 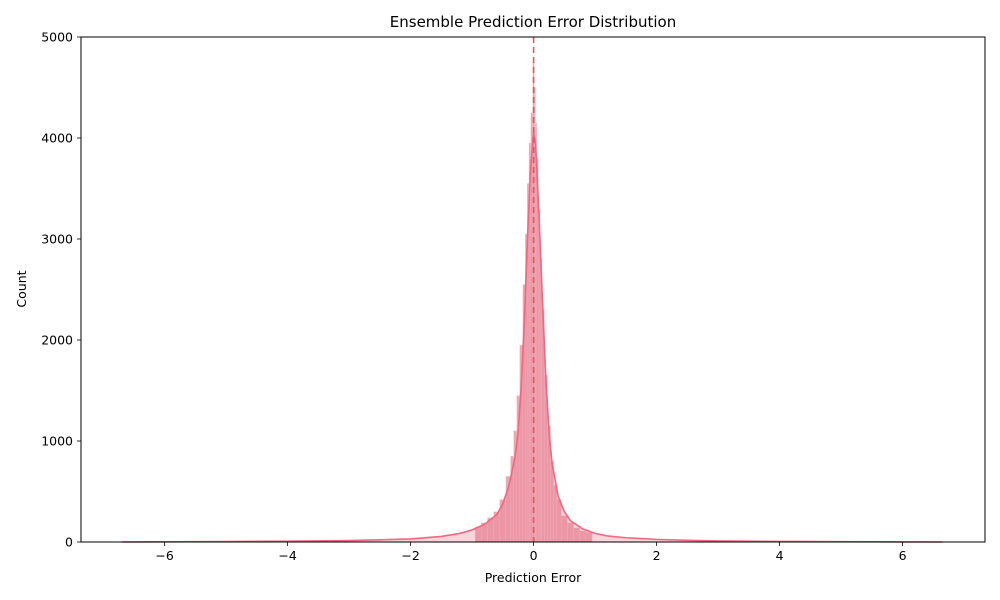 What do you see at coordinates (57, 239) in the screenshot?
I see `y-tick-label: 3000` at bounding box center [57, 239].